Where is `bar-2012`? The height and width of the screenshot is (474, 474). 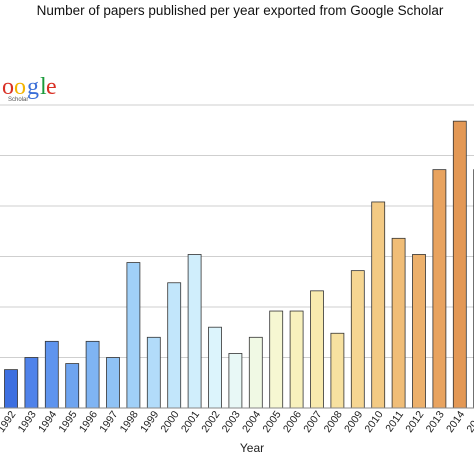 bar-2012 is located at coordinates (419, 331).